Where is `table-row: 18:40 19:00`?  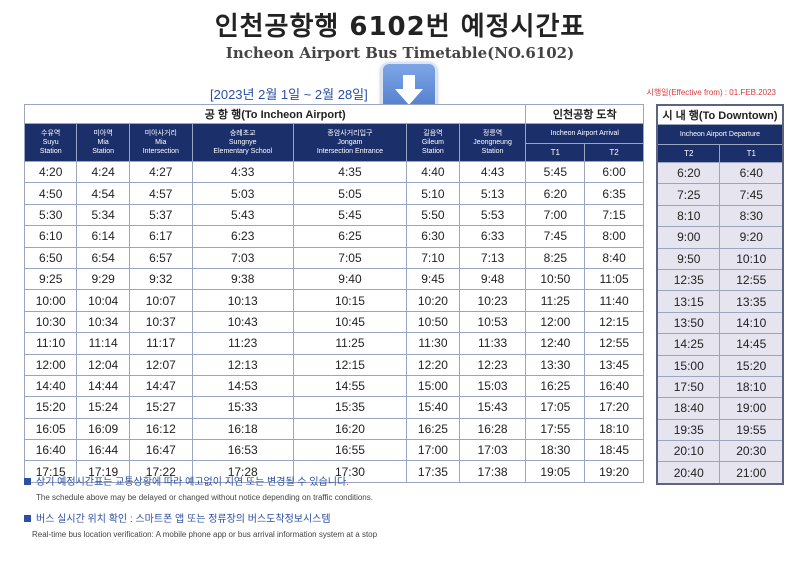 table-row: 18:40 19:00 is located at coordinates (720, 408).